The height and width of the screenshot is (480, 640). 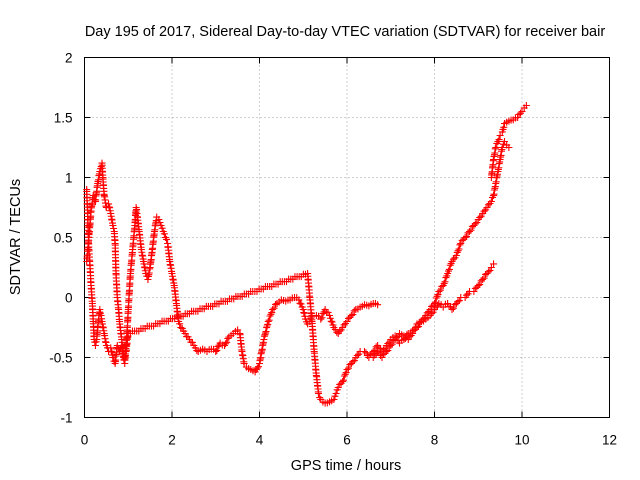 What do you see at coordinates (16, 237) in the screenshot?
I see `y-axis-label: SDTVAR / TECUs` at bounding box center [16, 237].